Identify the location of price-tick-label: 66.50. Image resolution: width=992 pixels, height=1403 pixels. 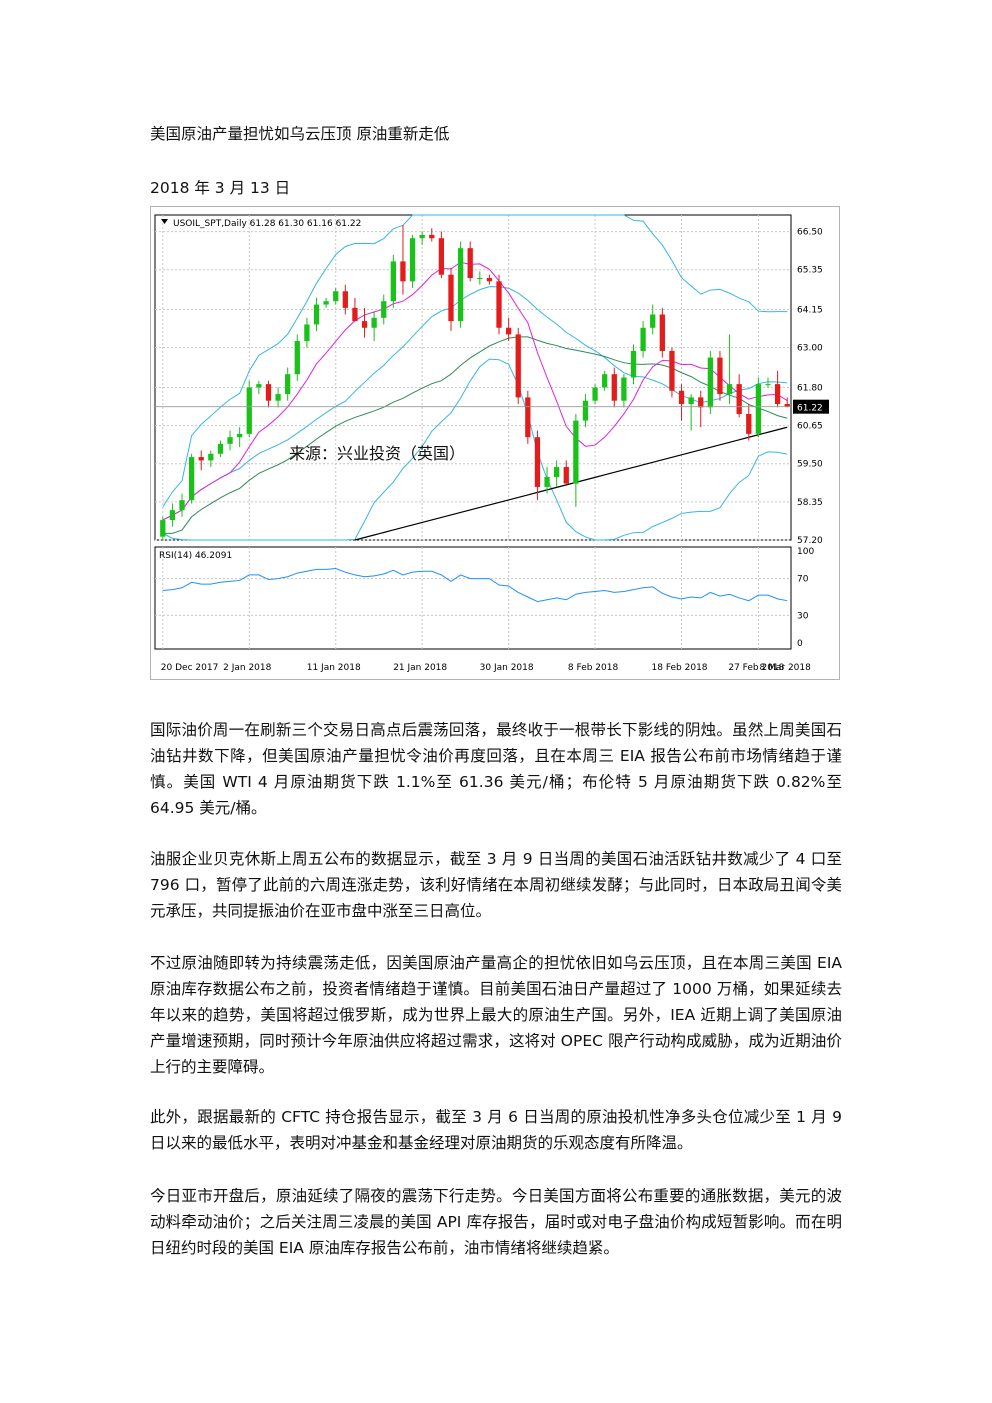
(810, 233).